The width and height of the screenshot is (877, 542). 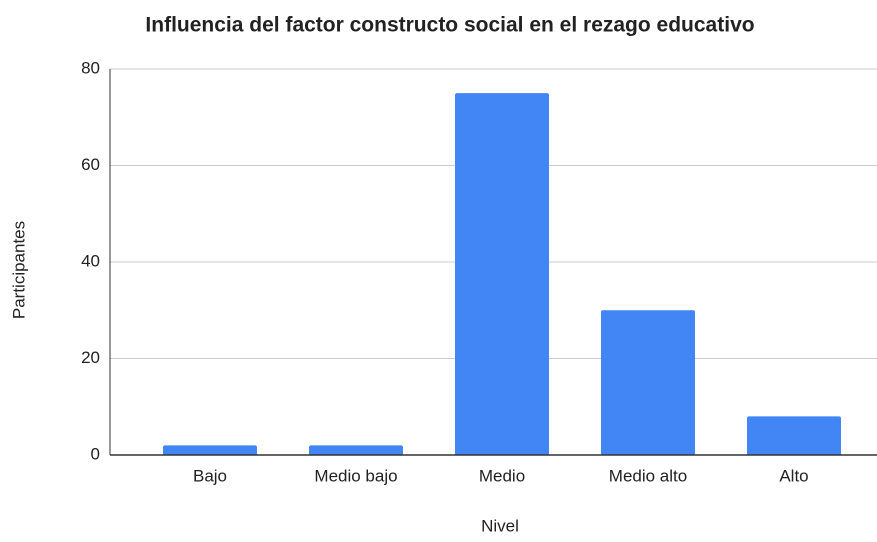 I want to click on y-tick-label: 60, so click(x=90, y=164).